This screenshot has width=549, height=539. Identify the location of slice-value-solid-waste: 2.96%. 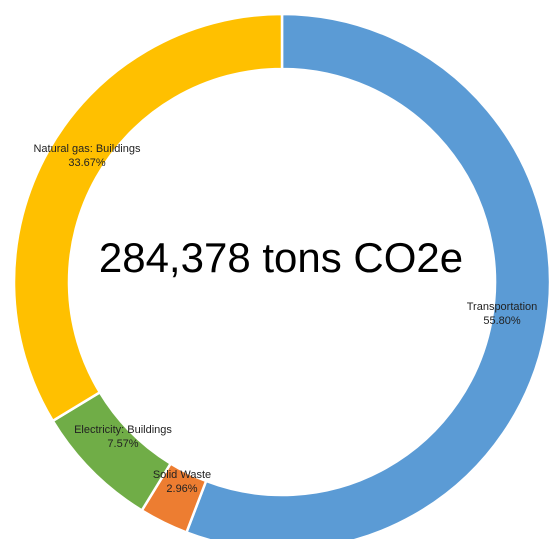
(181, 489).